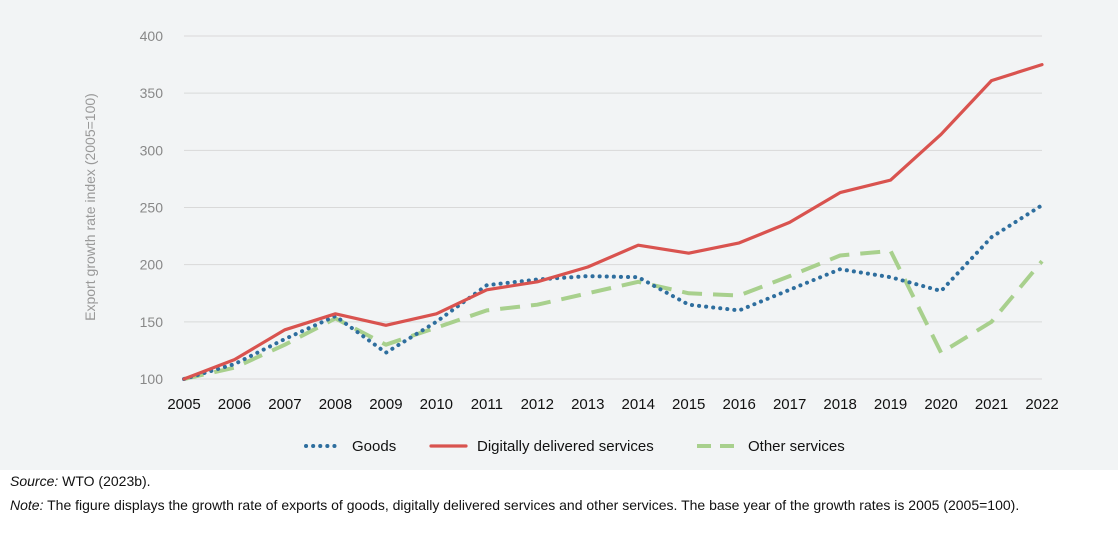 The height and width of the screenshot is (545, 1118). Describe the element at coordinates (183, 404) in the screenshot. I see `x-tick-label: 2005` at that location.